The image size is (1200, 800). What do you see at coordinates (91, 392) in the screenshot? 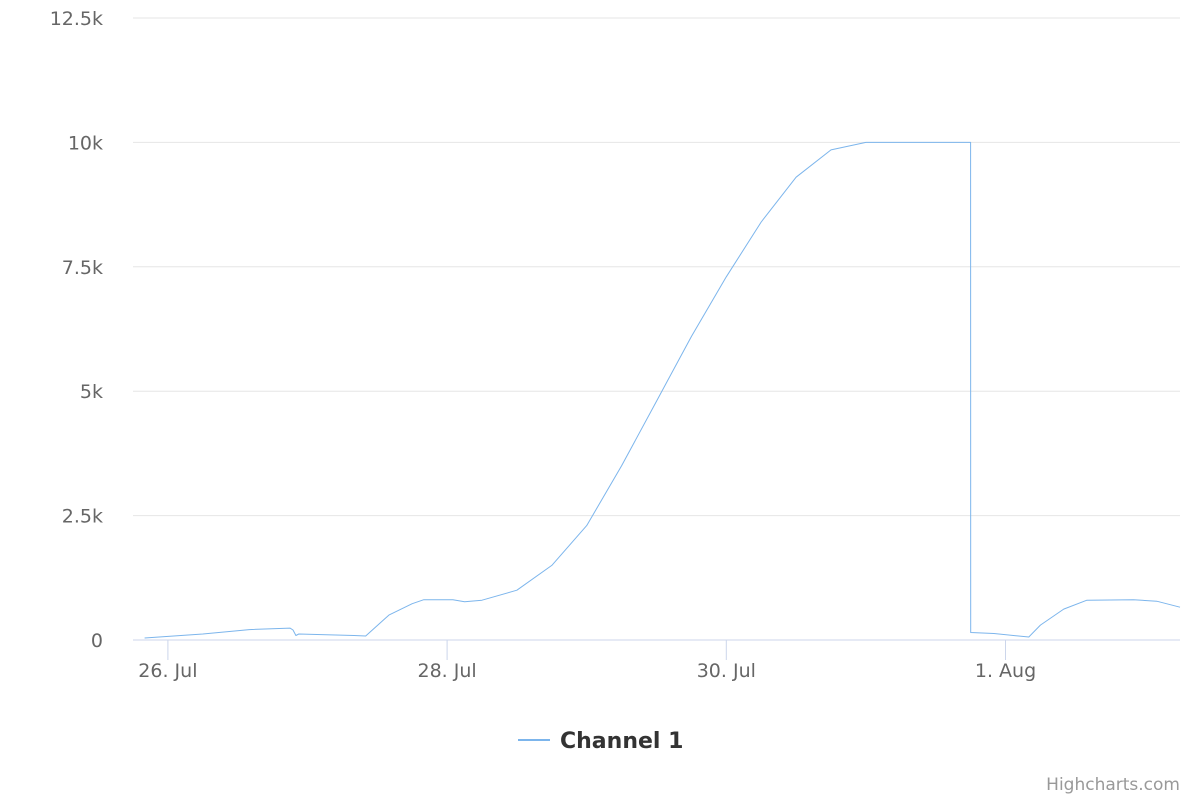
I see `y-tick-label: 5k` at bounding box center [91, 392].